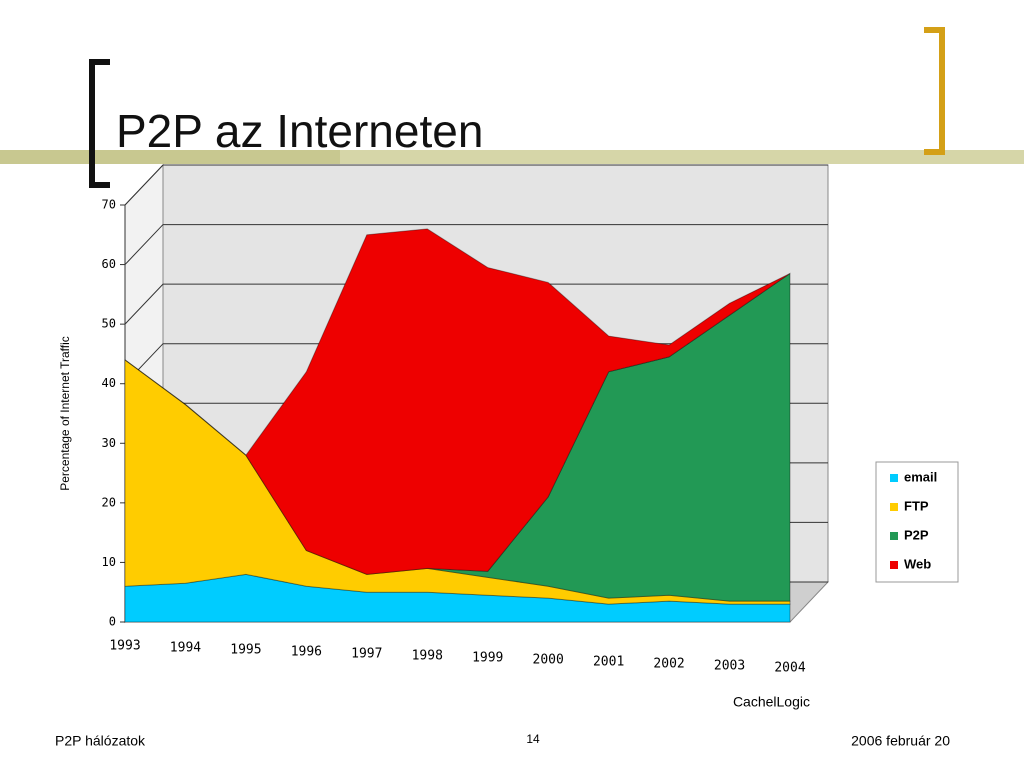 This screenshot has width=1024, height=768. Describe the element at coordinates (65, 413) in the screenshot. I see `y-axis-label: Percentage of Internet Traffic` at that location.